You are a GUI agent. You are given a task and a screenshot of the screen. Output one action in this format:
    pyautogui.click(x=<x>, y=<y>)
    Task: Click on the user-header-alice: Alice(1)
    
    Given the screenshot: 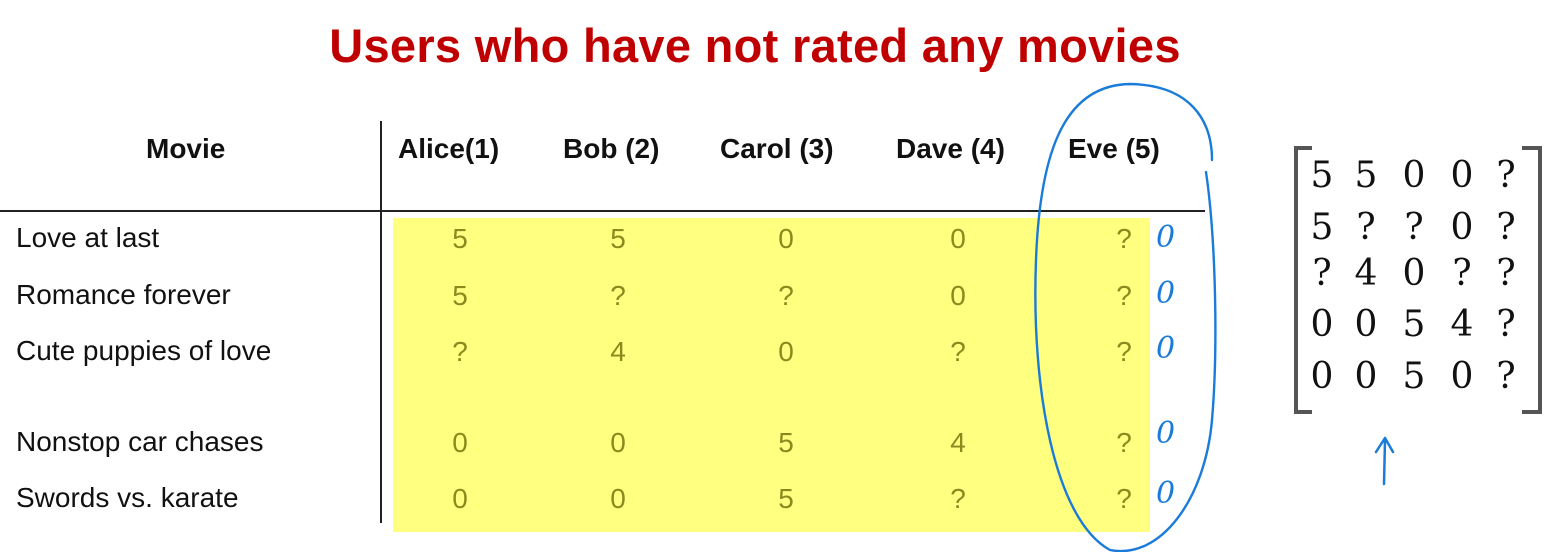 What is the action you would take?
    pyautogui.click(x=449, y=148)
    